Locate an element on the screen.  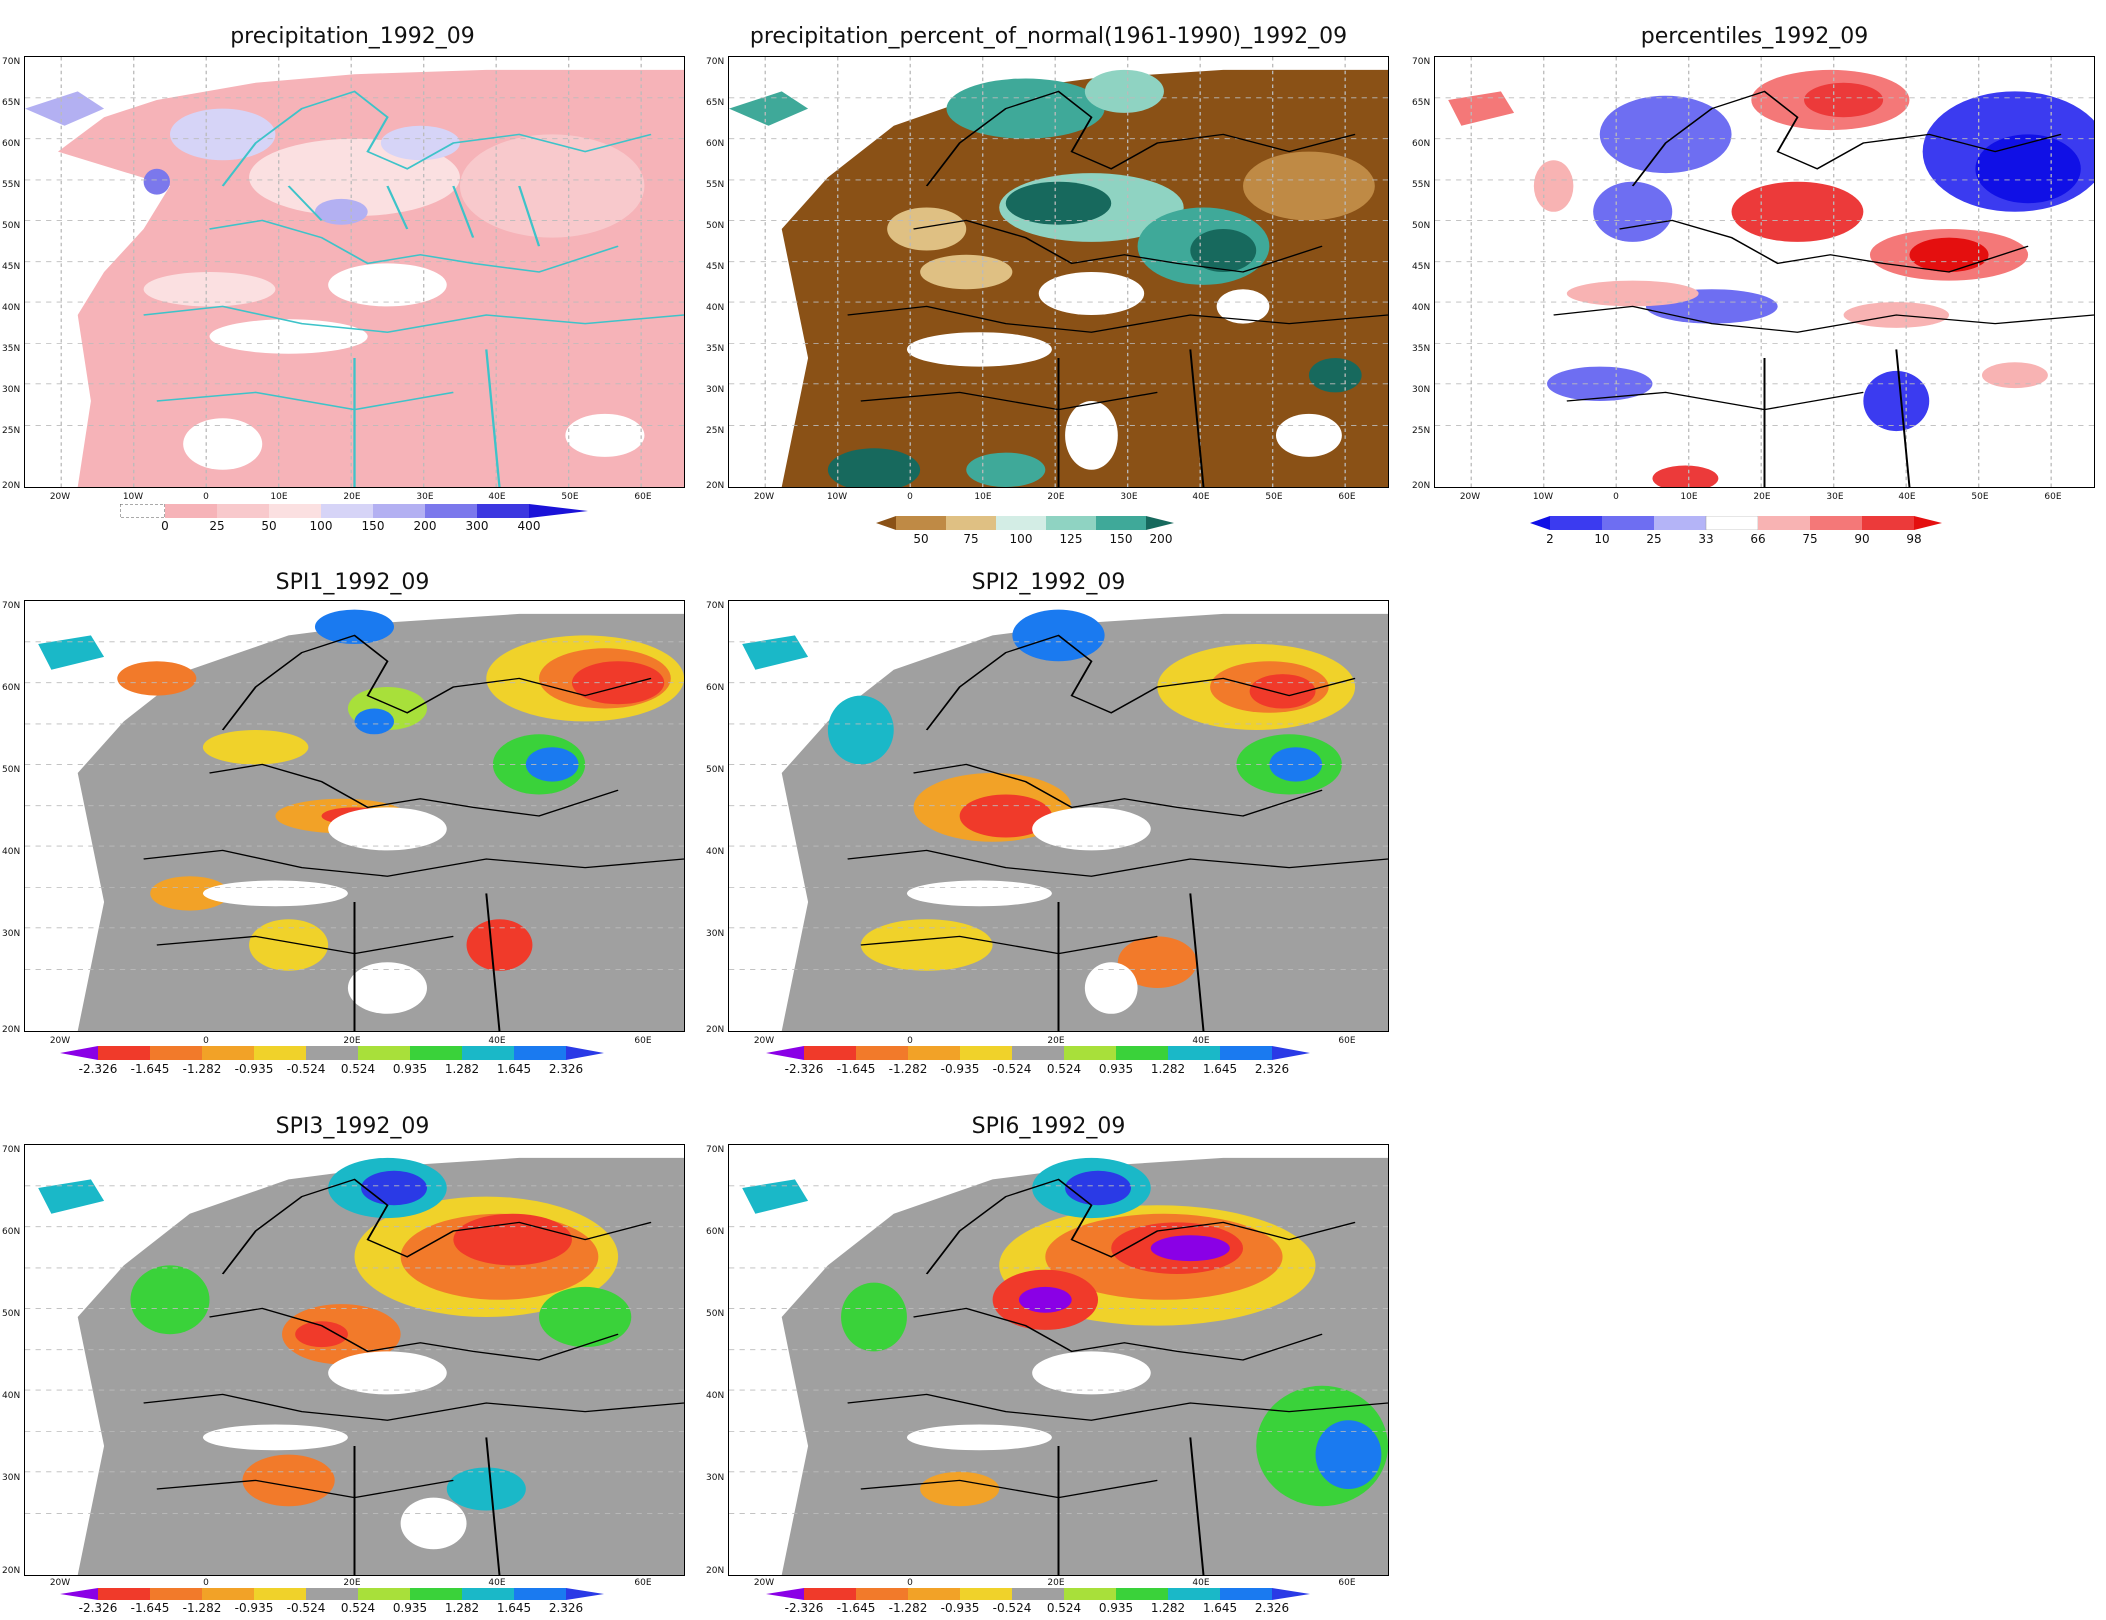
map-field-percentiles is located at coordinates (1764, 272).